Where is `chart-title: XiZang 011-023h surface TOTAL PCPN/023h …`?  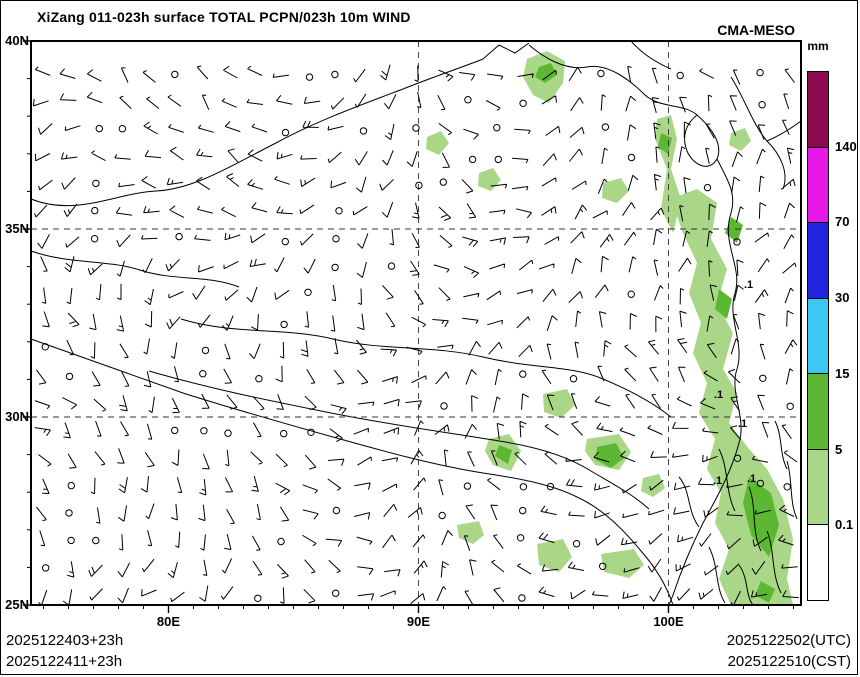 chart-title: XiZang 011-023h surface TOTAL PCPN/023h … is located at coordinates (224, 17).